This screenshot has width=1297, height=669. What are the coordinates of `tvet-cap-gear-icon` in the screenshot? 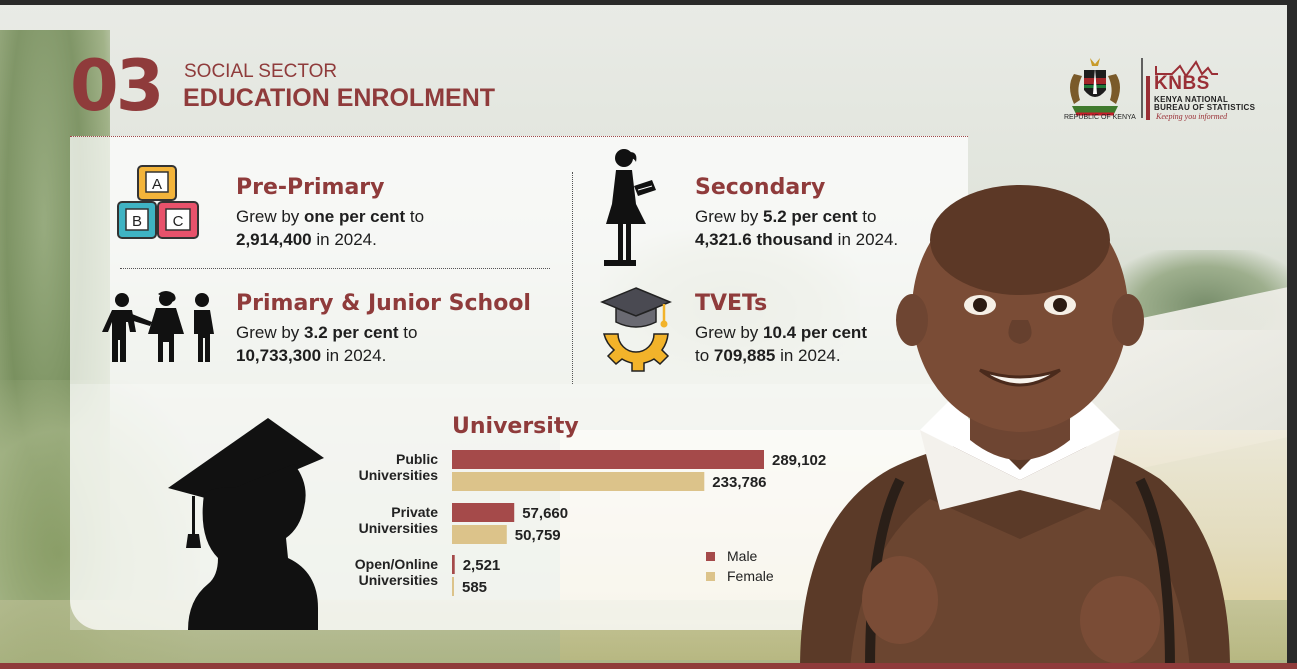 It's located at (636, 329).